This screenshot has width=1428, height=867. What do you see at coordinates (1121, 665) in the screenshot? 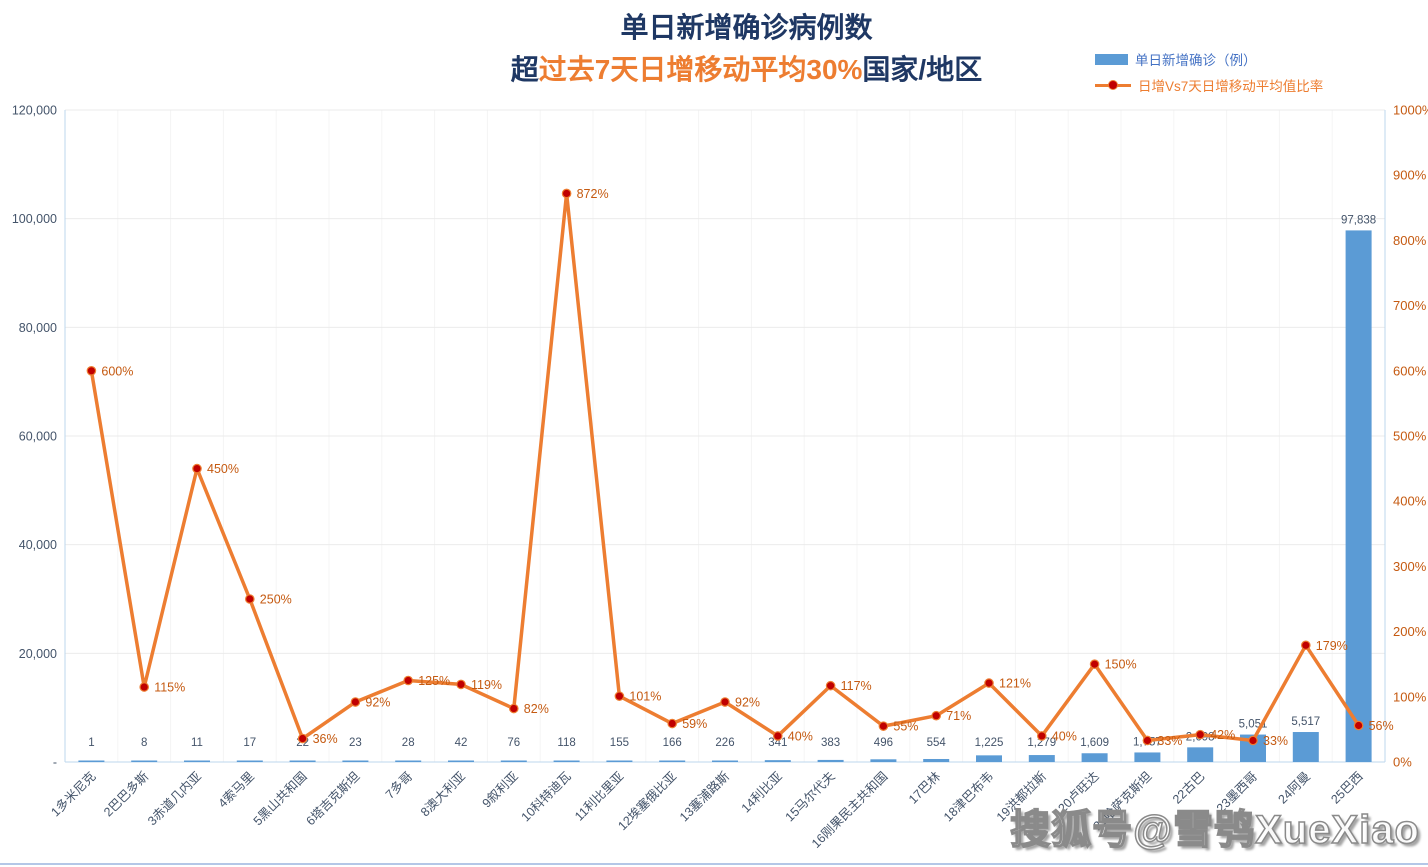
I see `percent-label: 150%` at bounding box center [1121, 665].